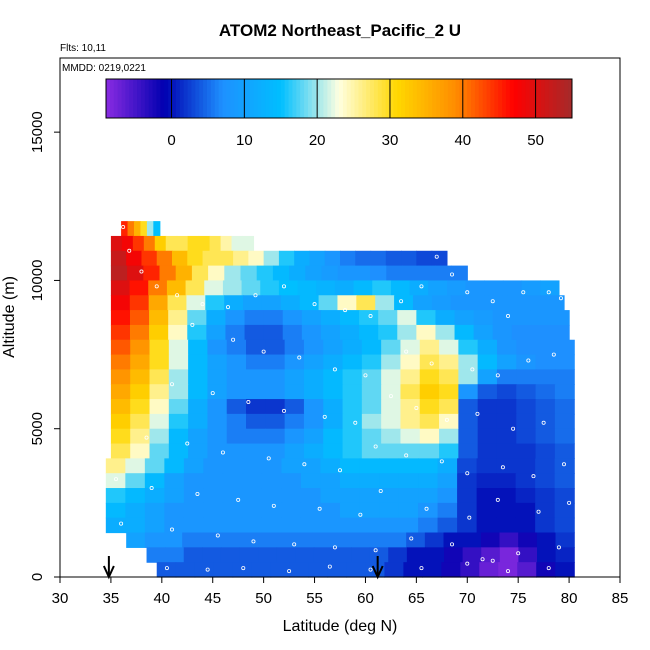 The width and height of the screenshot is (650, 650). What do you see at coordinates (339, 113) in the screenshot?
I see `colorbar: 0 10 20 30 40 50` at bounding box center [339, 113].